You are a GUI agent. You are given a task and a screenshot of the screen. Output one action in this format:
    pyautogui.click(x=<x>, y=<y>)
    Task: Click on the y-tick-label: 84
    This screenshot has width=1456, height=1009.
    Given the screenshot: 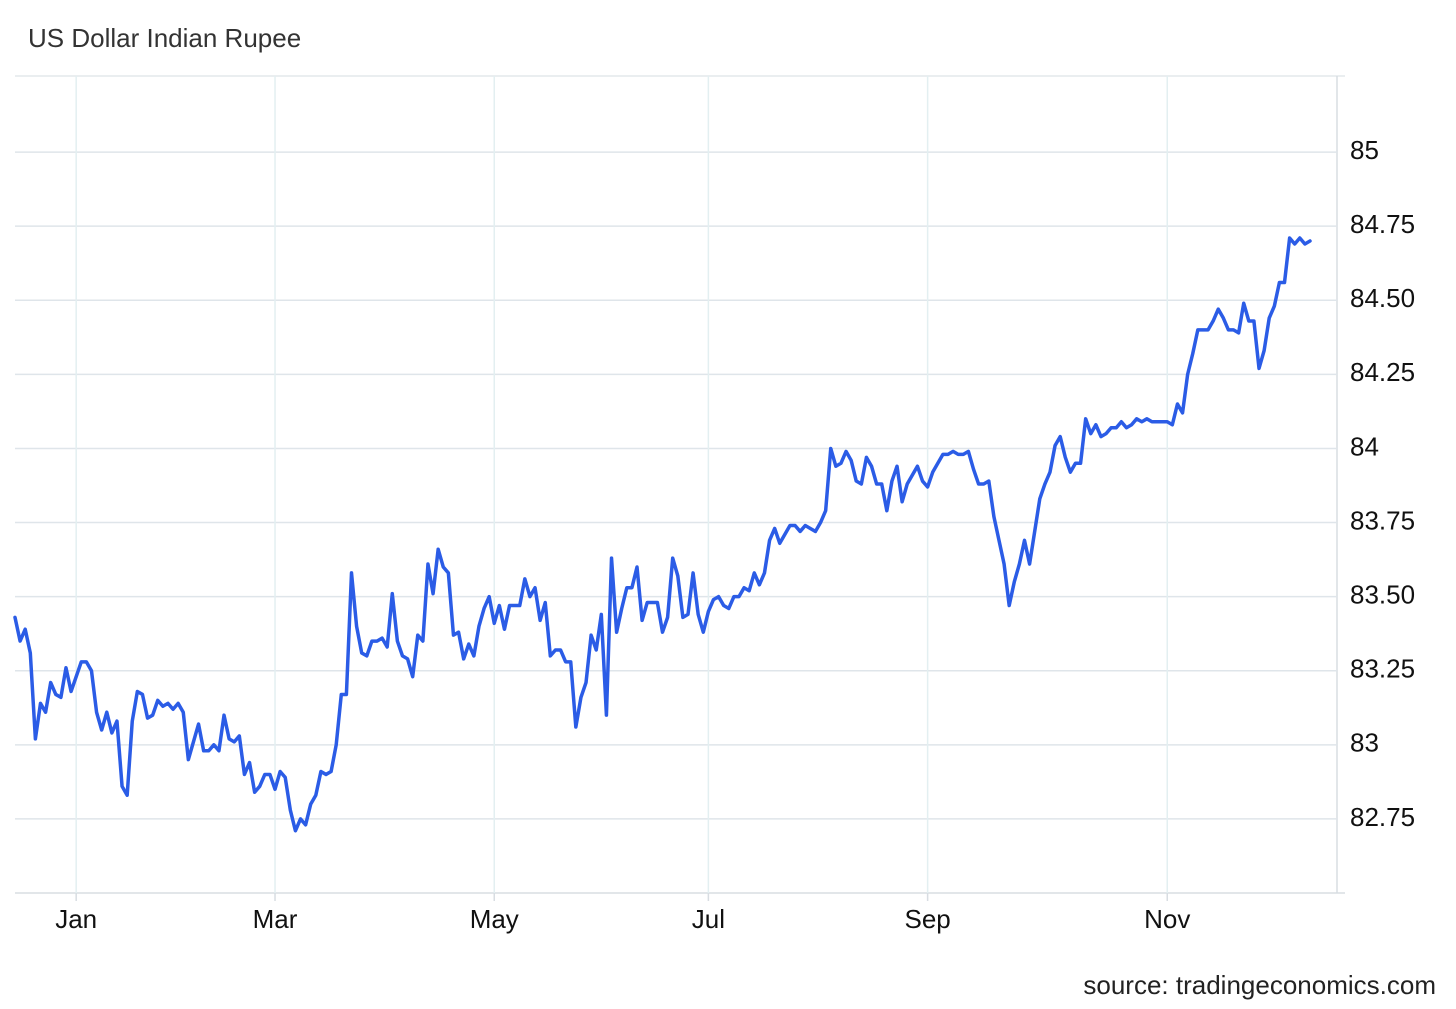 What is the action you would take?
    pyautogui.click(x=1364, y=446)
    